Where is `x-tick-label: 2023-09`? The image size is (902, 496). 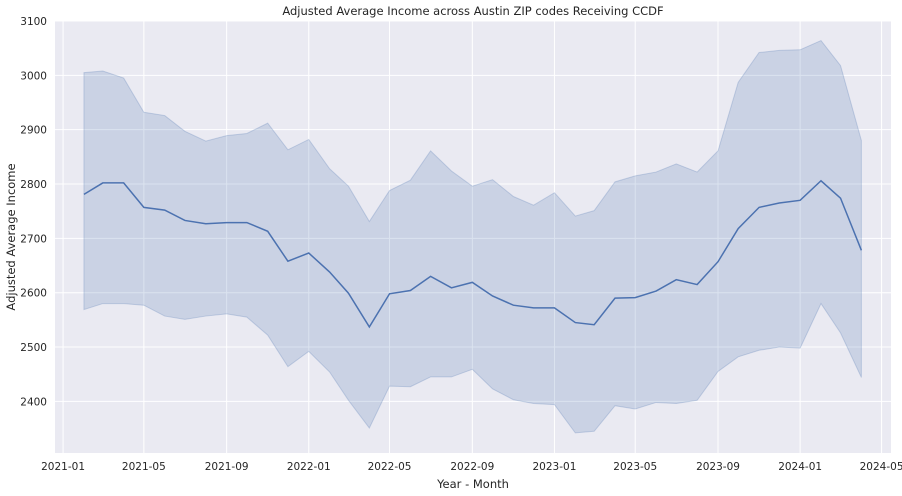
x-tick-label: 2023-09 is located at coordinates (718, 467).